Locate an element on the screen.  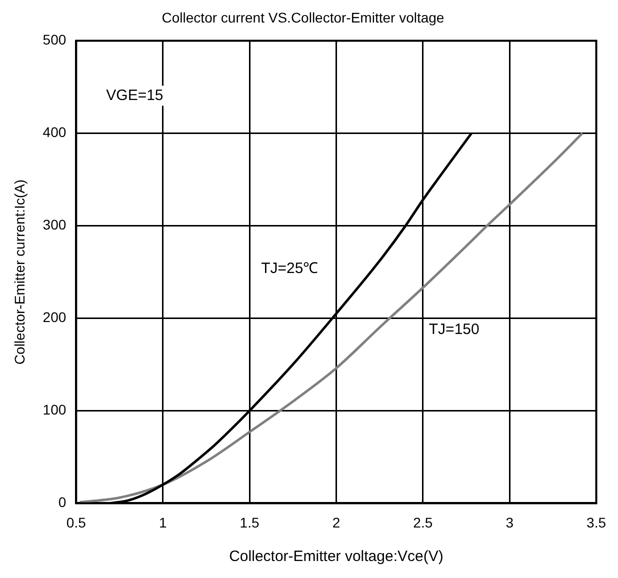
y-tick-label: 0 is located at coordinates (62, 502).